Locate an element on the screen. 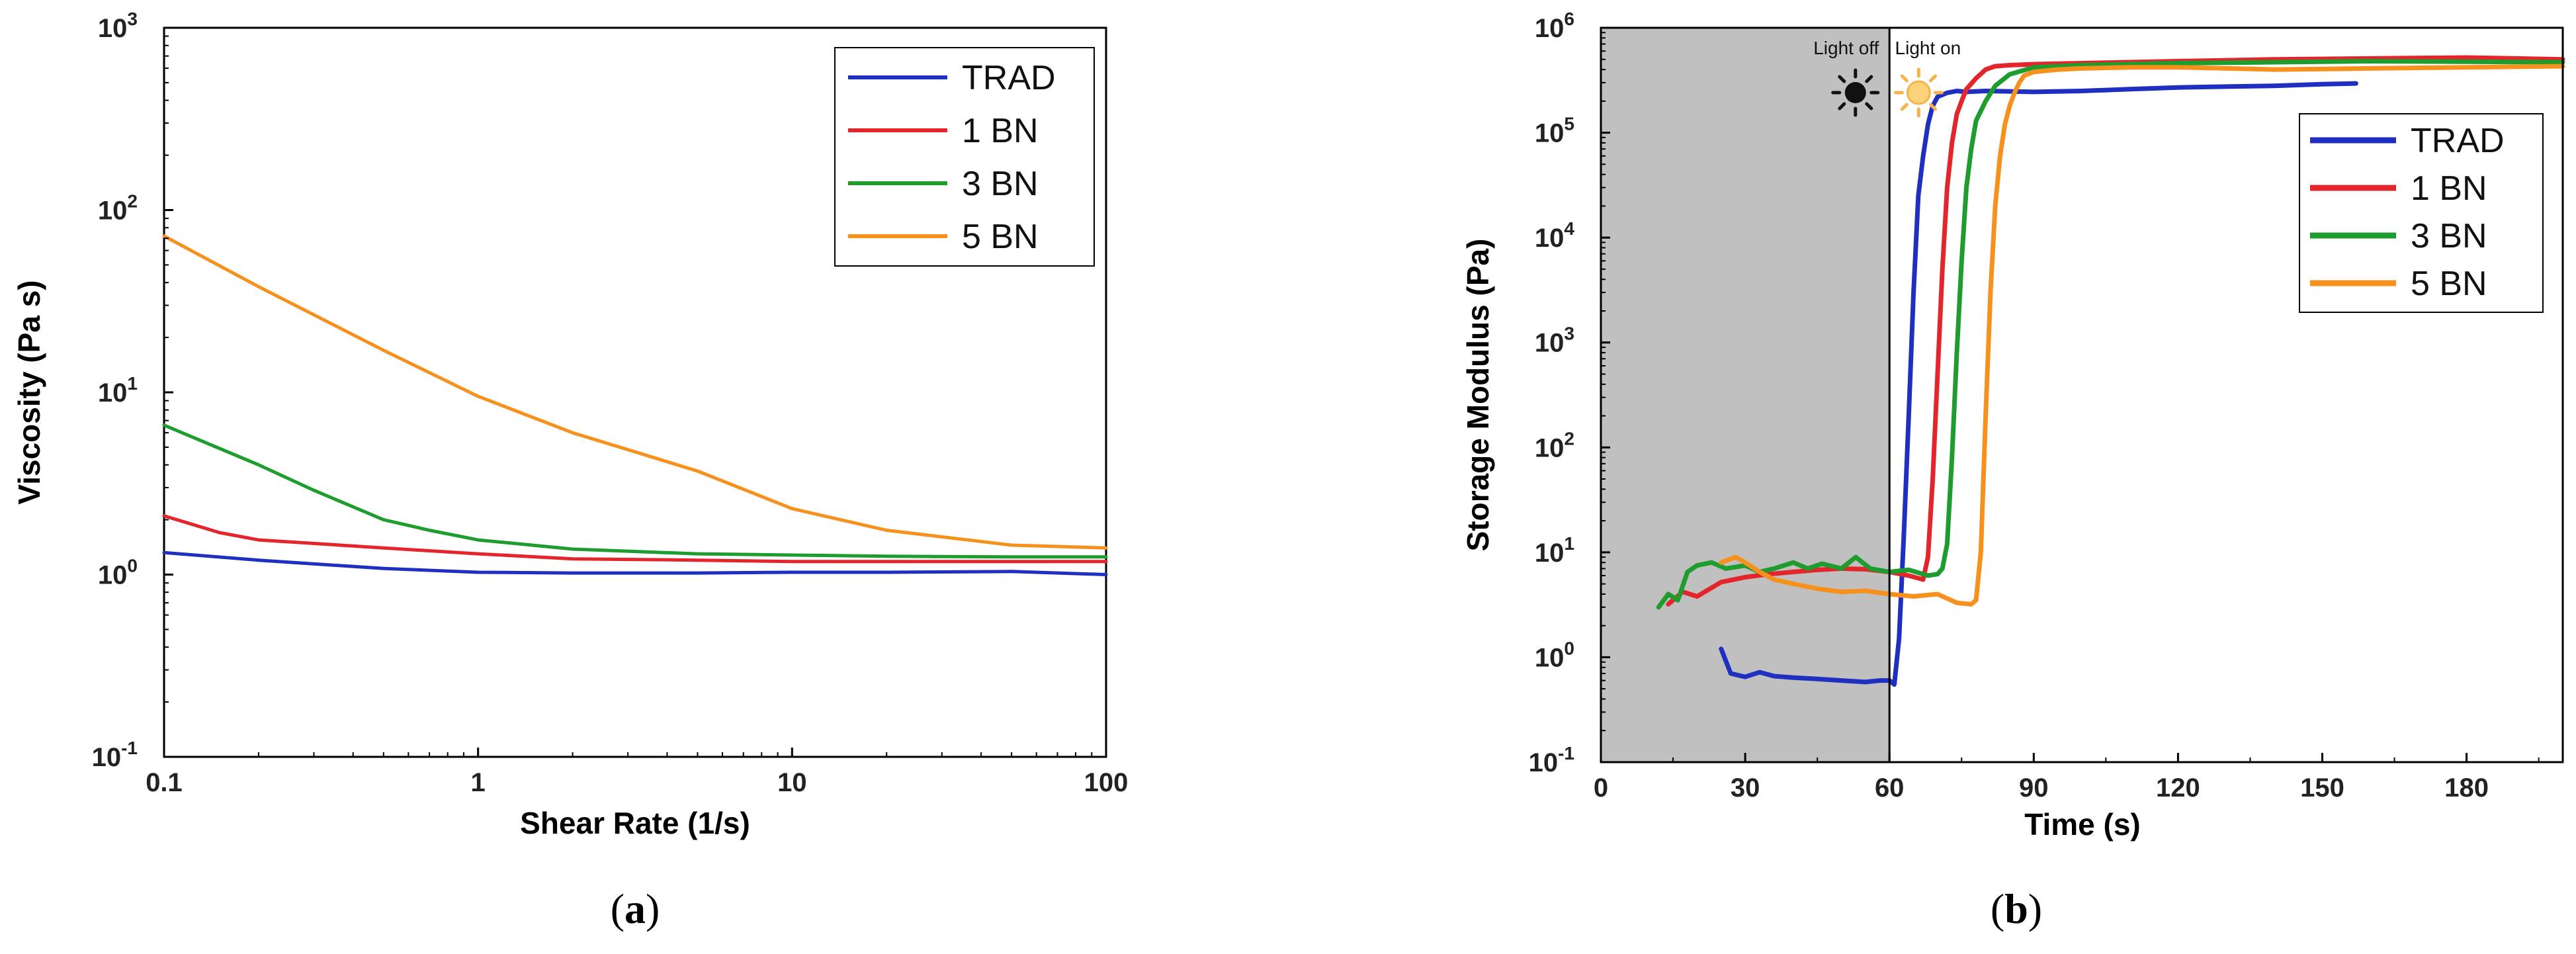  panel-b-y-axis: 10⁻¹ 10⁰ 10¹ 10² 10³ 10⁴ 10⁵ 10⁶ is located at coordinates (1569, 393).